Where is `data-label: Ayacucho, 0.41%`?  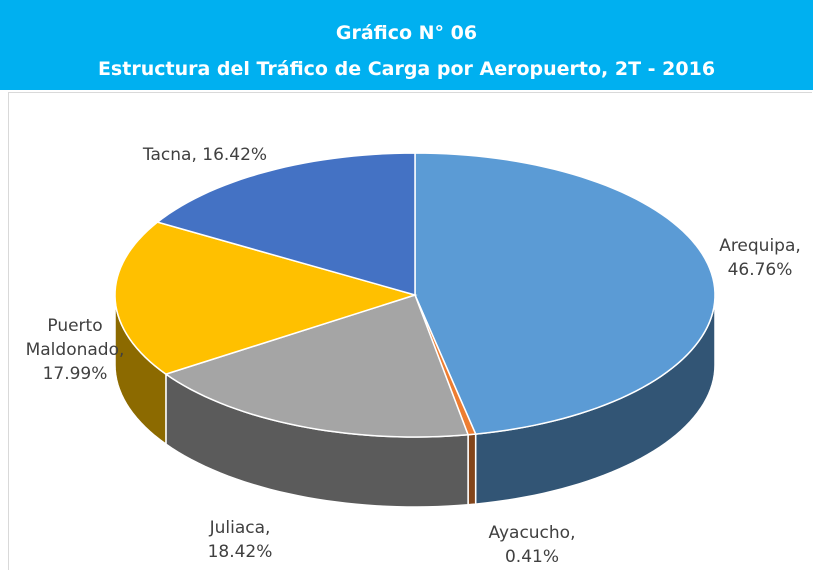
data-label: Ayacucho, 0.41% is located at coordinates (532, 545).